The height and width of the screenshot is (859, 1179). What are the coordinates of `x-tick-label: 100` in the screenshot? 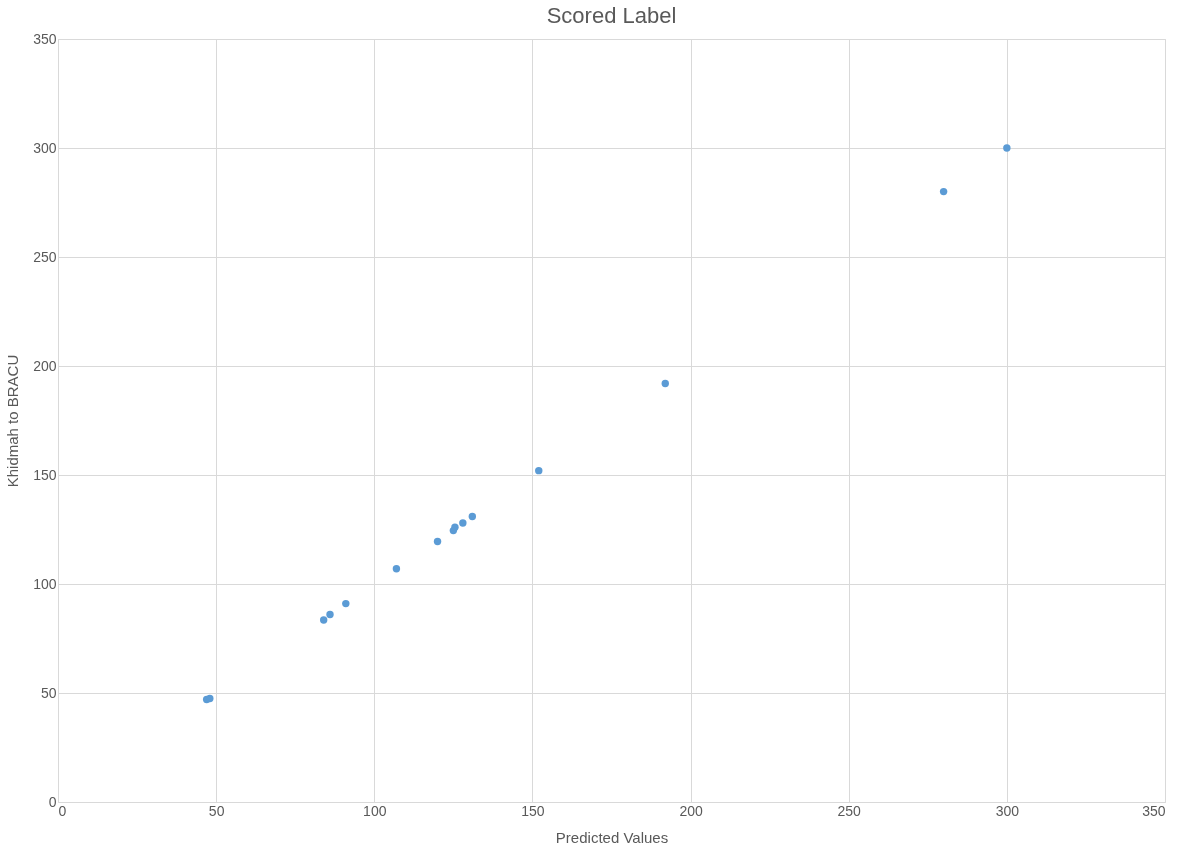 It's located at (375, 810).